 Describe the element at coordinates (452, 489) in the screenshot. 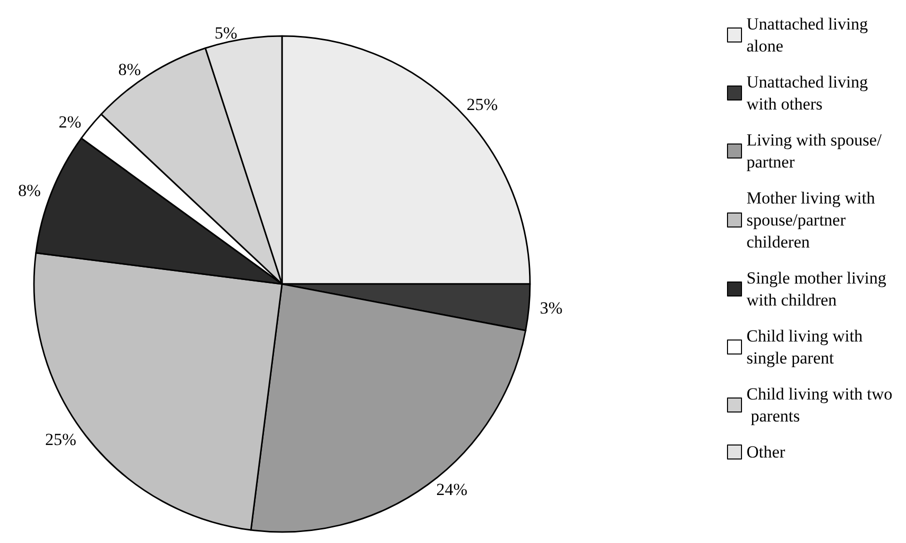

I see `data-label: 24%` at that location.